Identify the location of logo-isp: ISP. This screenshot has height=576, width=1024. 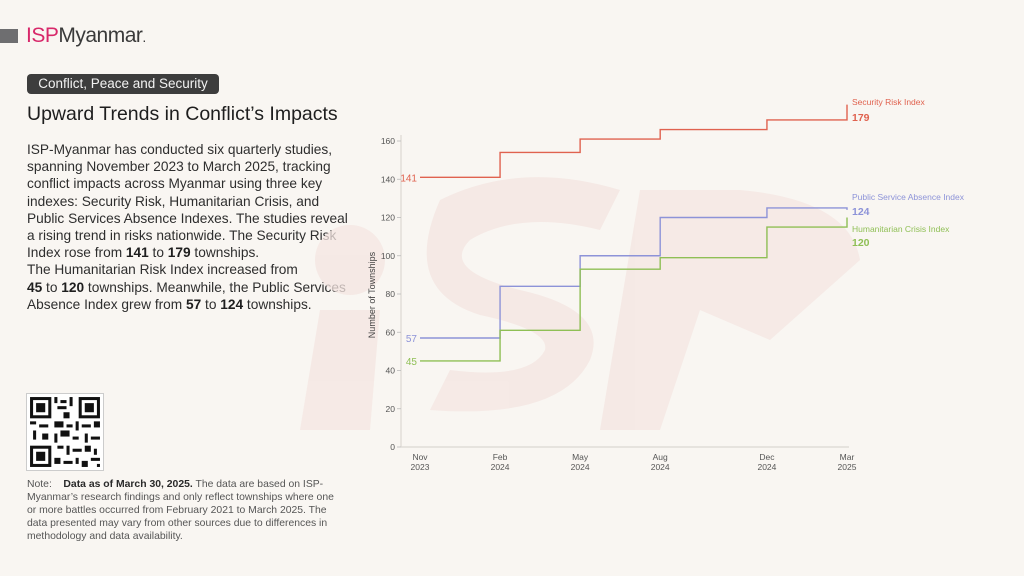
(42, 35).